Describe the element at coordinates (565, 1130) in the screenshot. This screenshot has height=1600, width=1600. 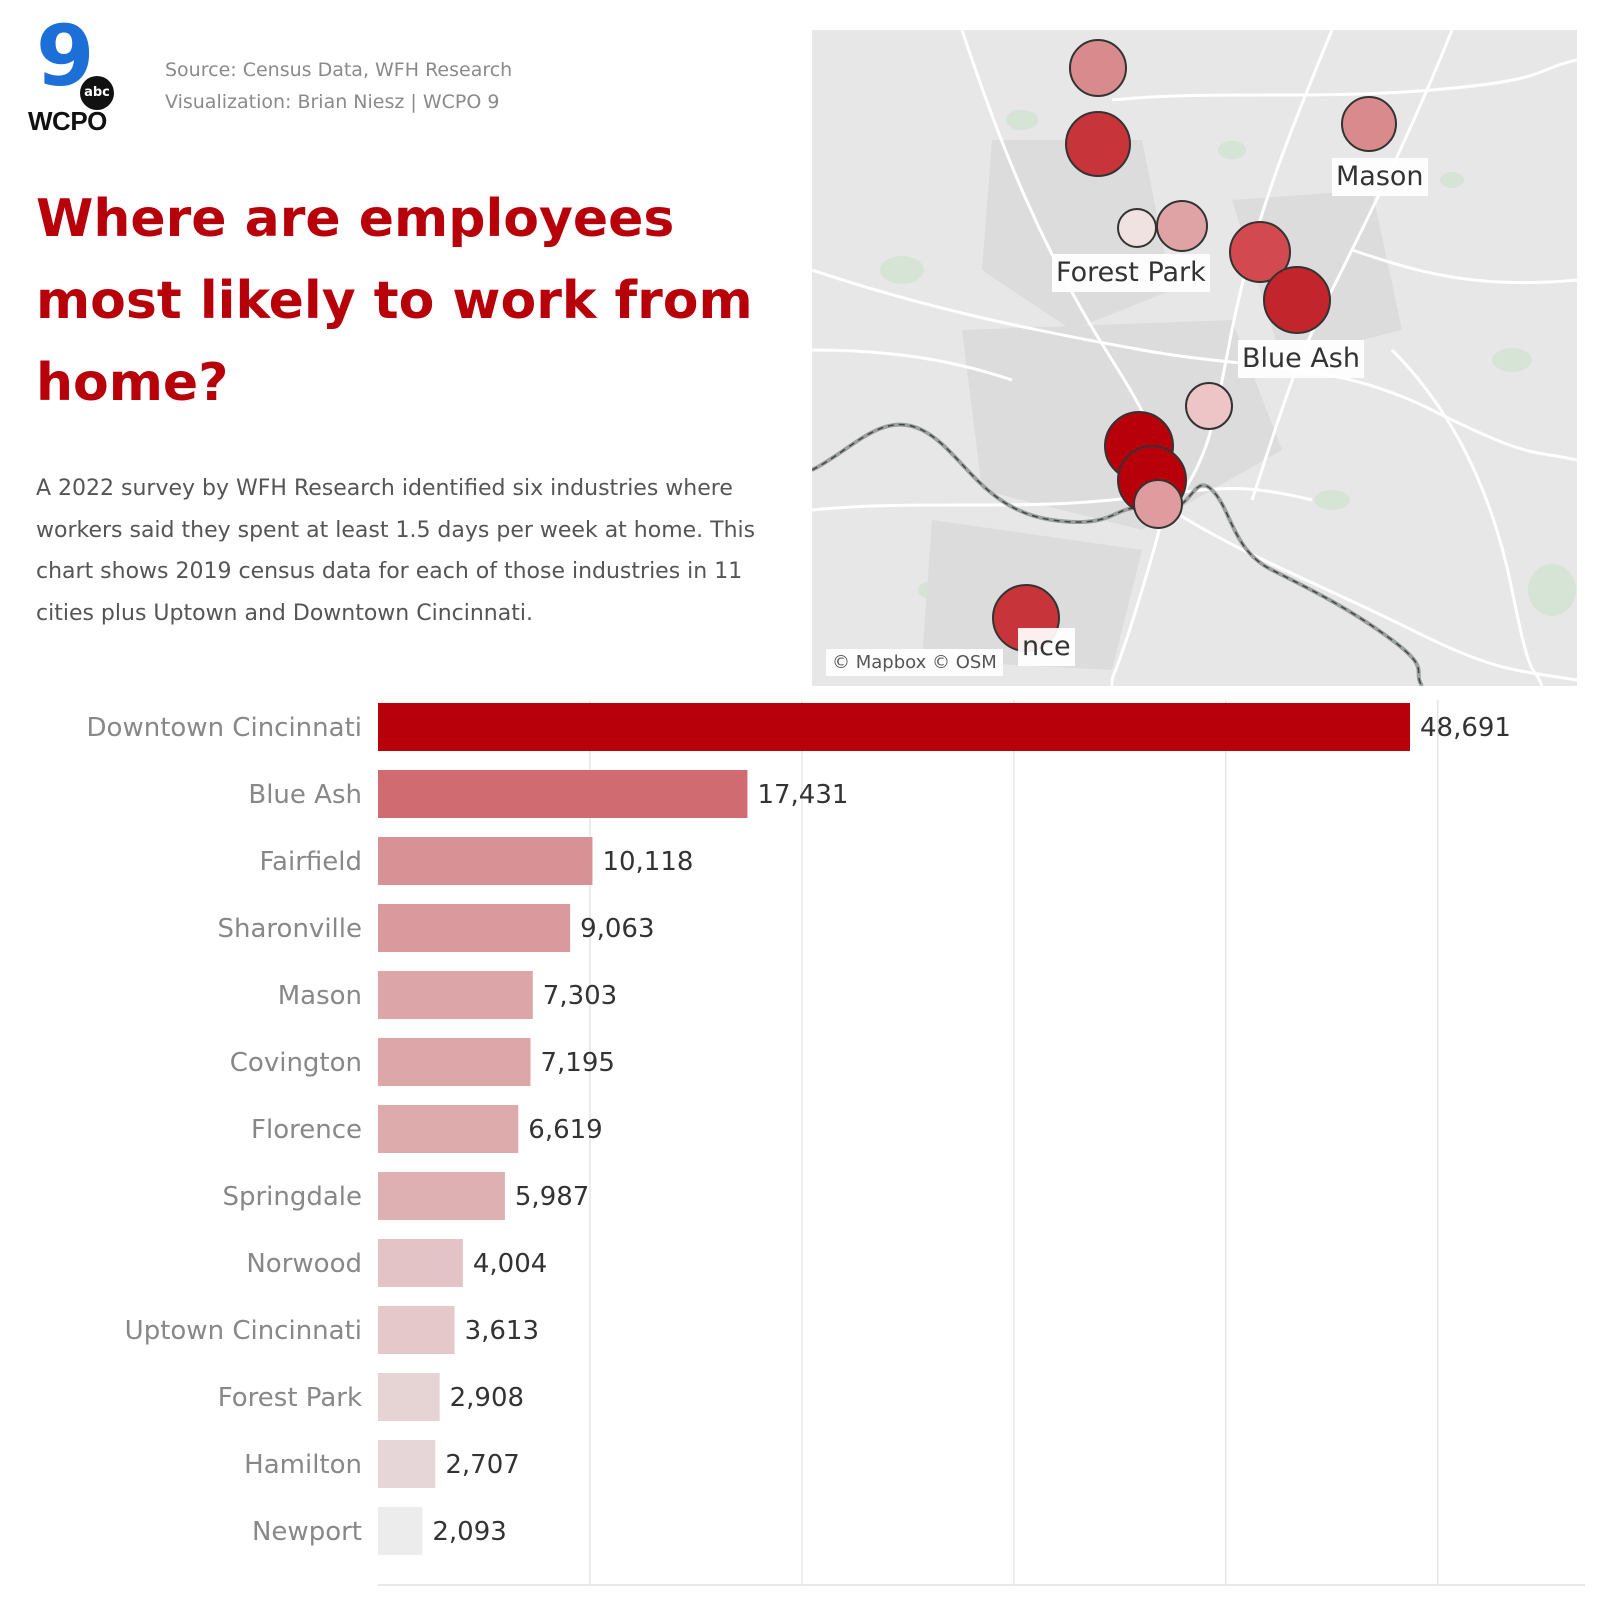
I see `value-label: 6,619` at that location.